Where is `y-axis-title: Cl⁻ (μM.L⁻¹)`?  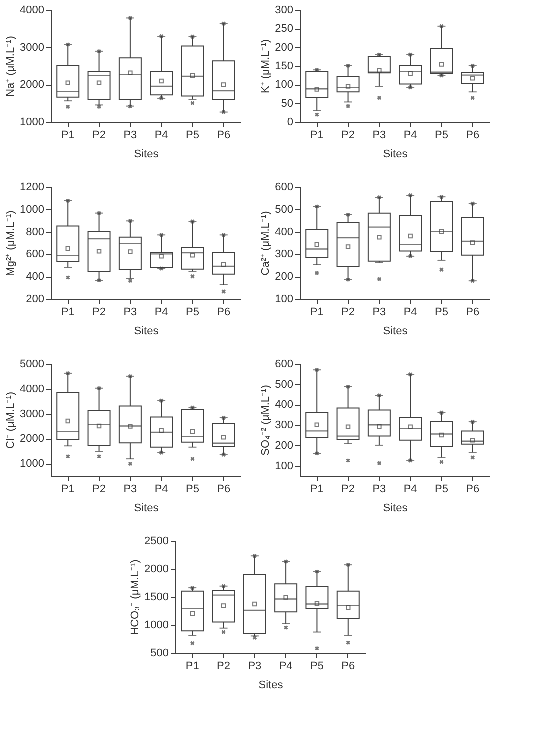 y-axis-title: Cl⁻ (μM.L⁻¹) is located at coordinates (11, 421).